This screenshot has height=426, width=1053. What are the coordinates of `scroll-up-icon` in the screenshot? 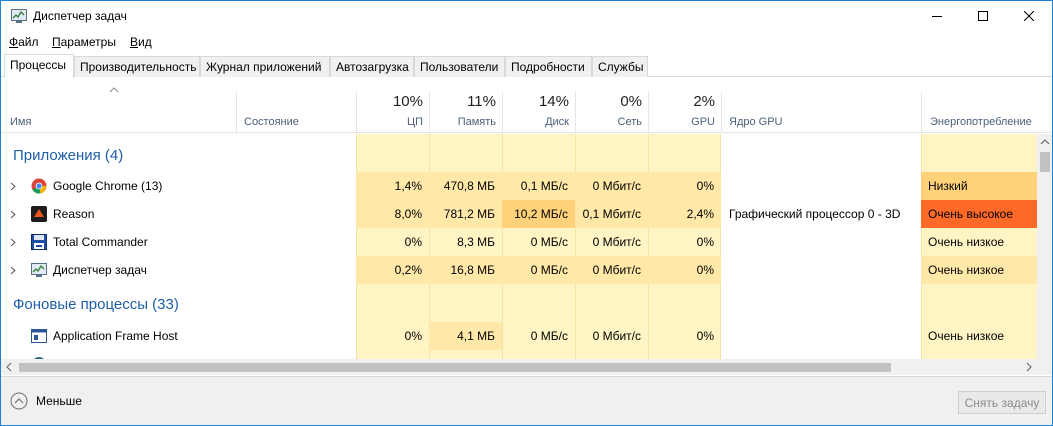 It's located at (1045, 142).